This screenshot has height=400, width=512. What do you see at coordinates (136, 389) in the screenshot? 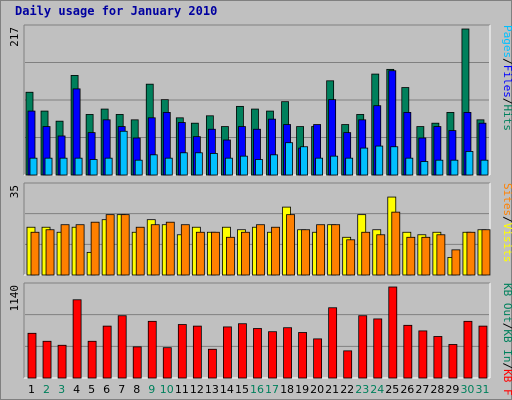
I see `x-tick-label: 8` at bounding box center [136, 389].